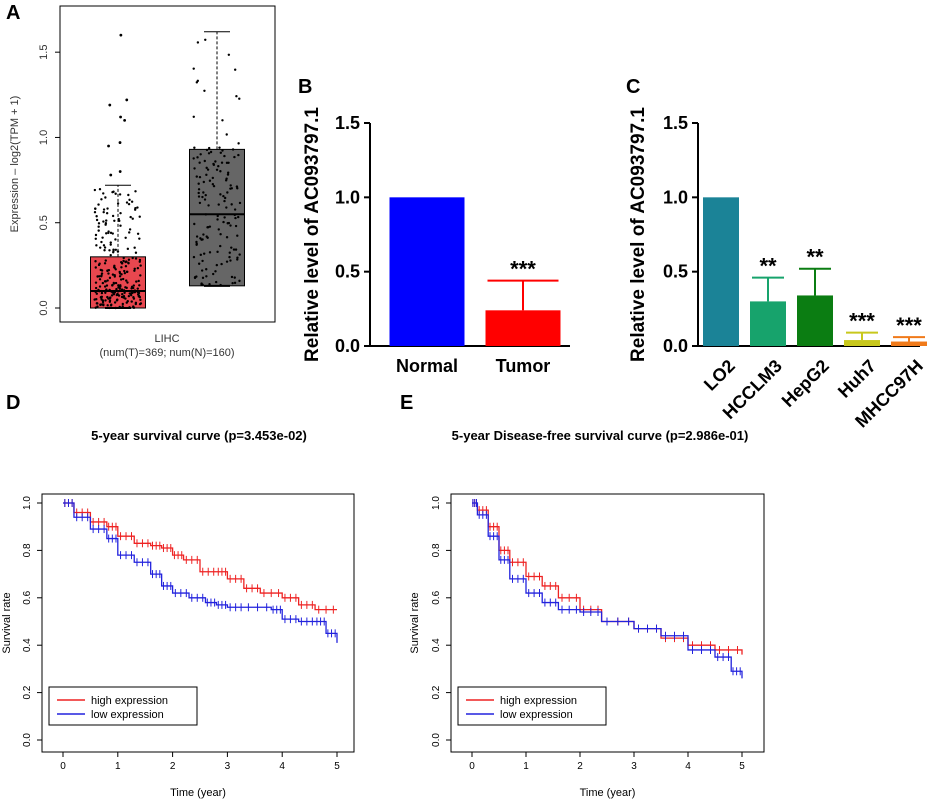 This screenshot has height=804, width=941. What do you see at coordinates (7, 622) in the screenshot?
I see `y-axis-label: Survival rate` at bounding box center [7, 622].